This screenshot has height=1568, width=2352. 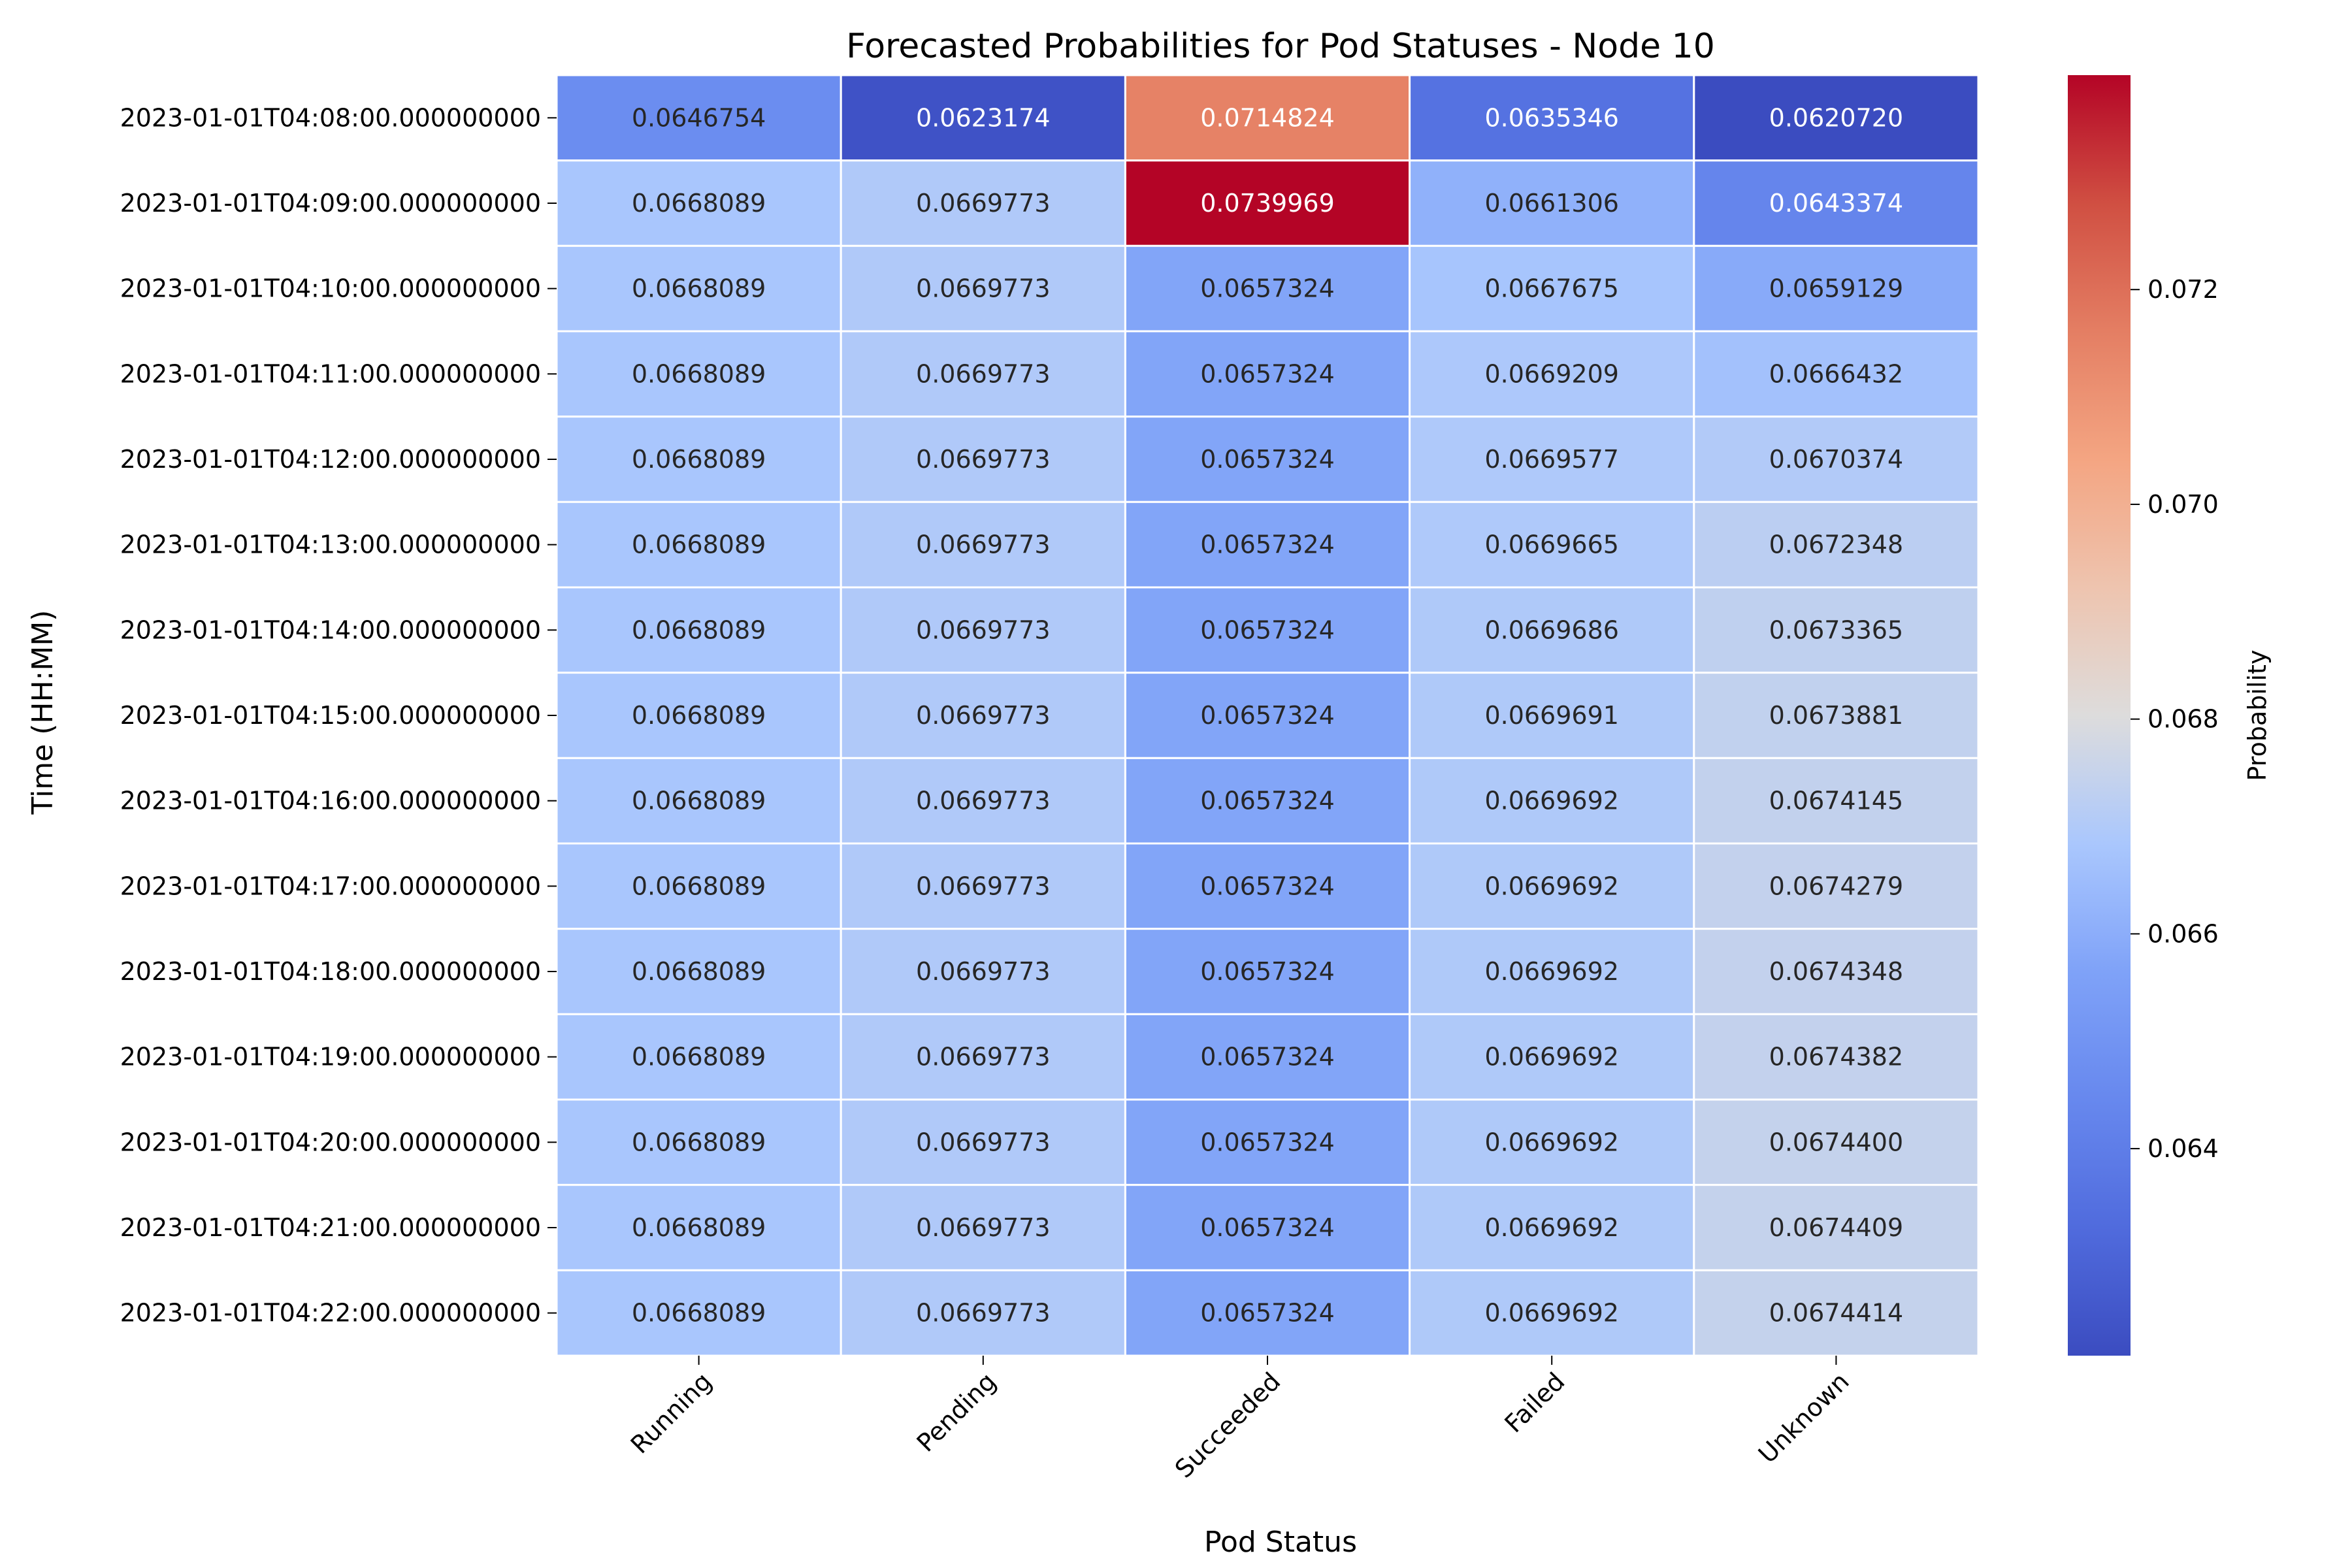 I want to click on cell-value-label: 0.0673881, so click(x=1836, y=715).